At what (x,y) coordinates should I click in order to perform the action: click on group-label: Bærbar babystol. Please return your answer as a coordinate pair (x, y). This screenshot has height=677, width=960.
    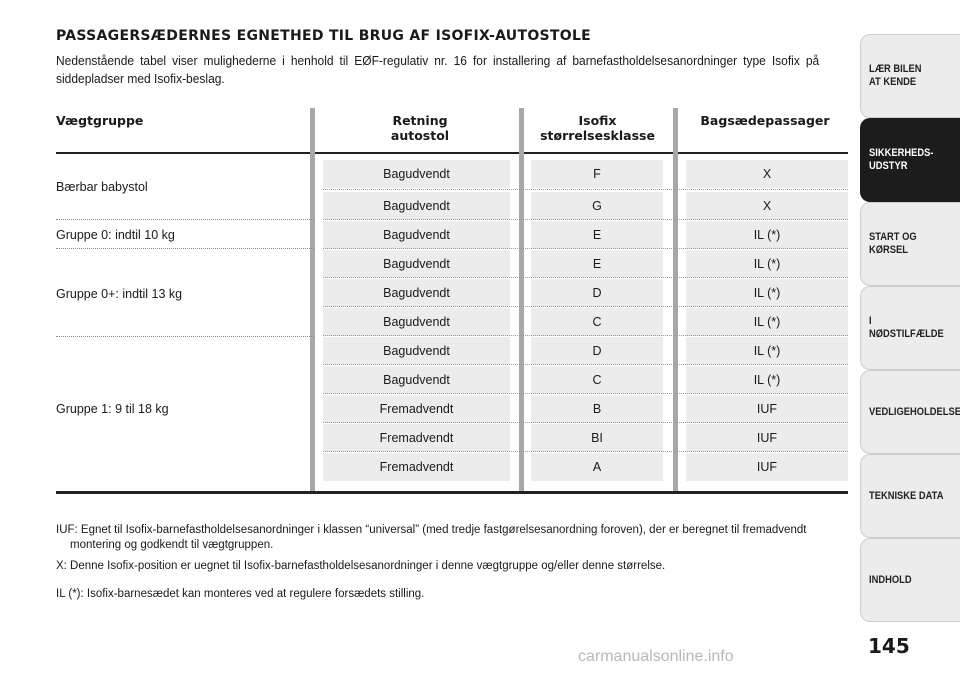
    Looking at the image, I should click on (102, 187).